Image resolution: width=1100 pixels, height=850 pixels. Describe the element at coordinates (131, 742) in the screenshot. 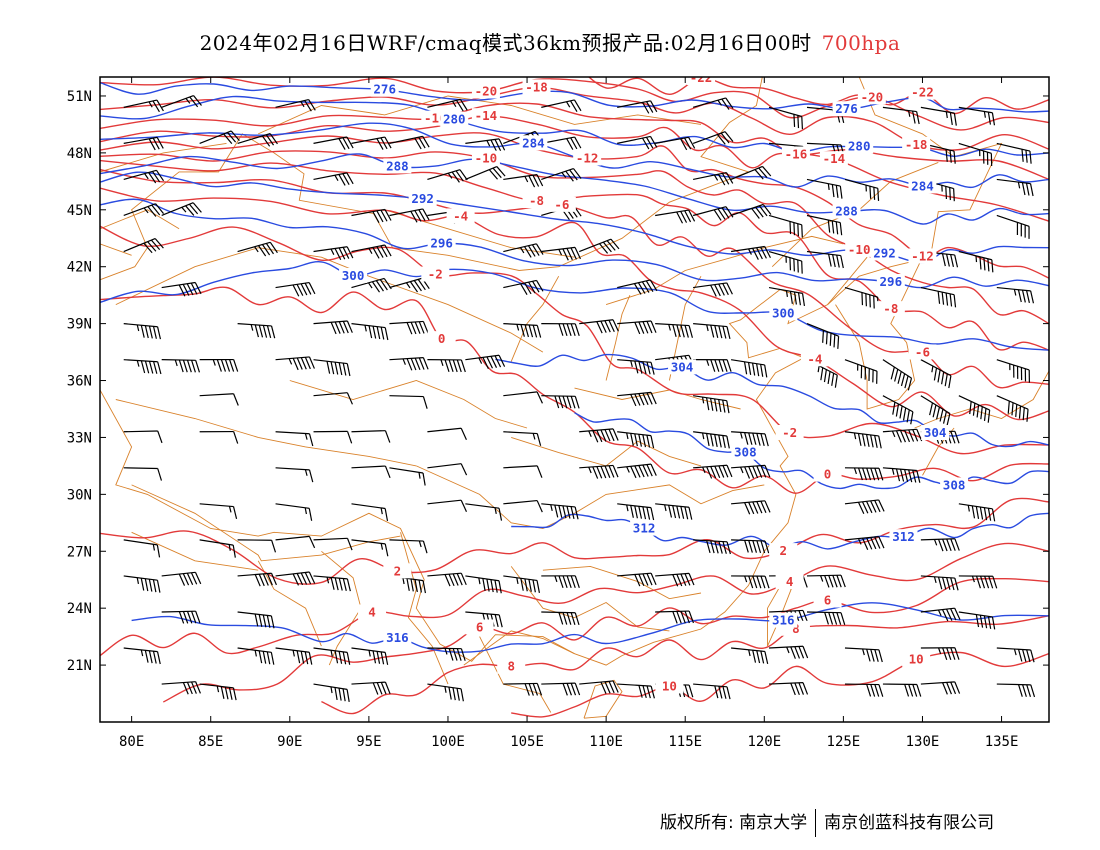

I see `lon-tick-label: 80E` at that location.